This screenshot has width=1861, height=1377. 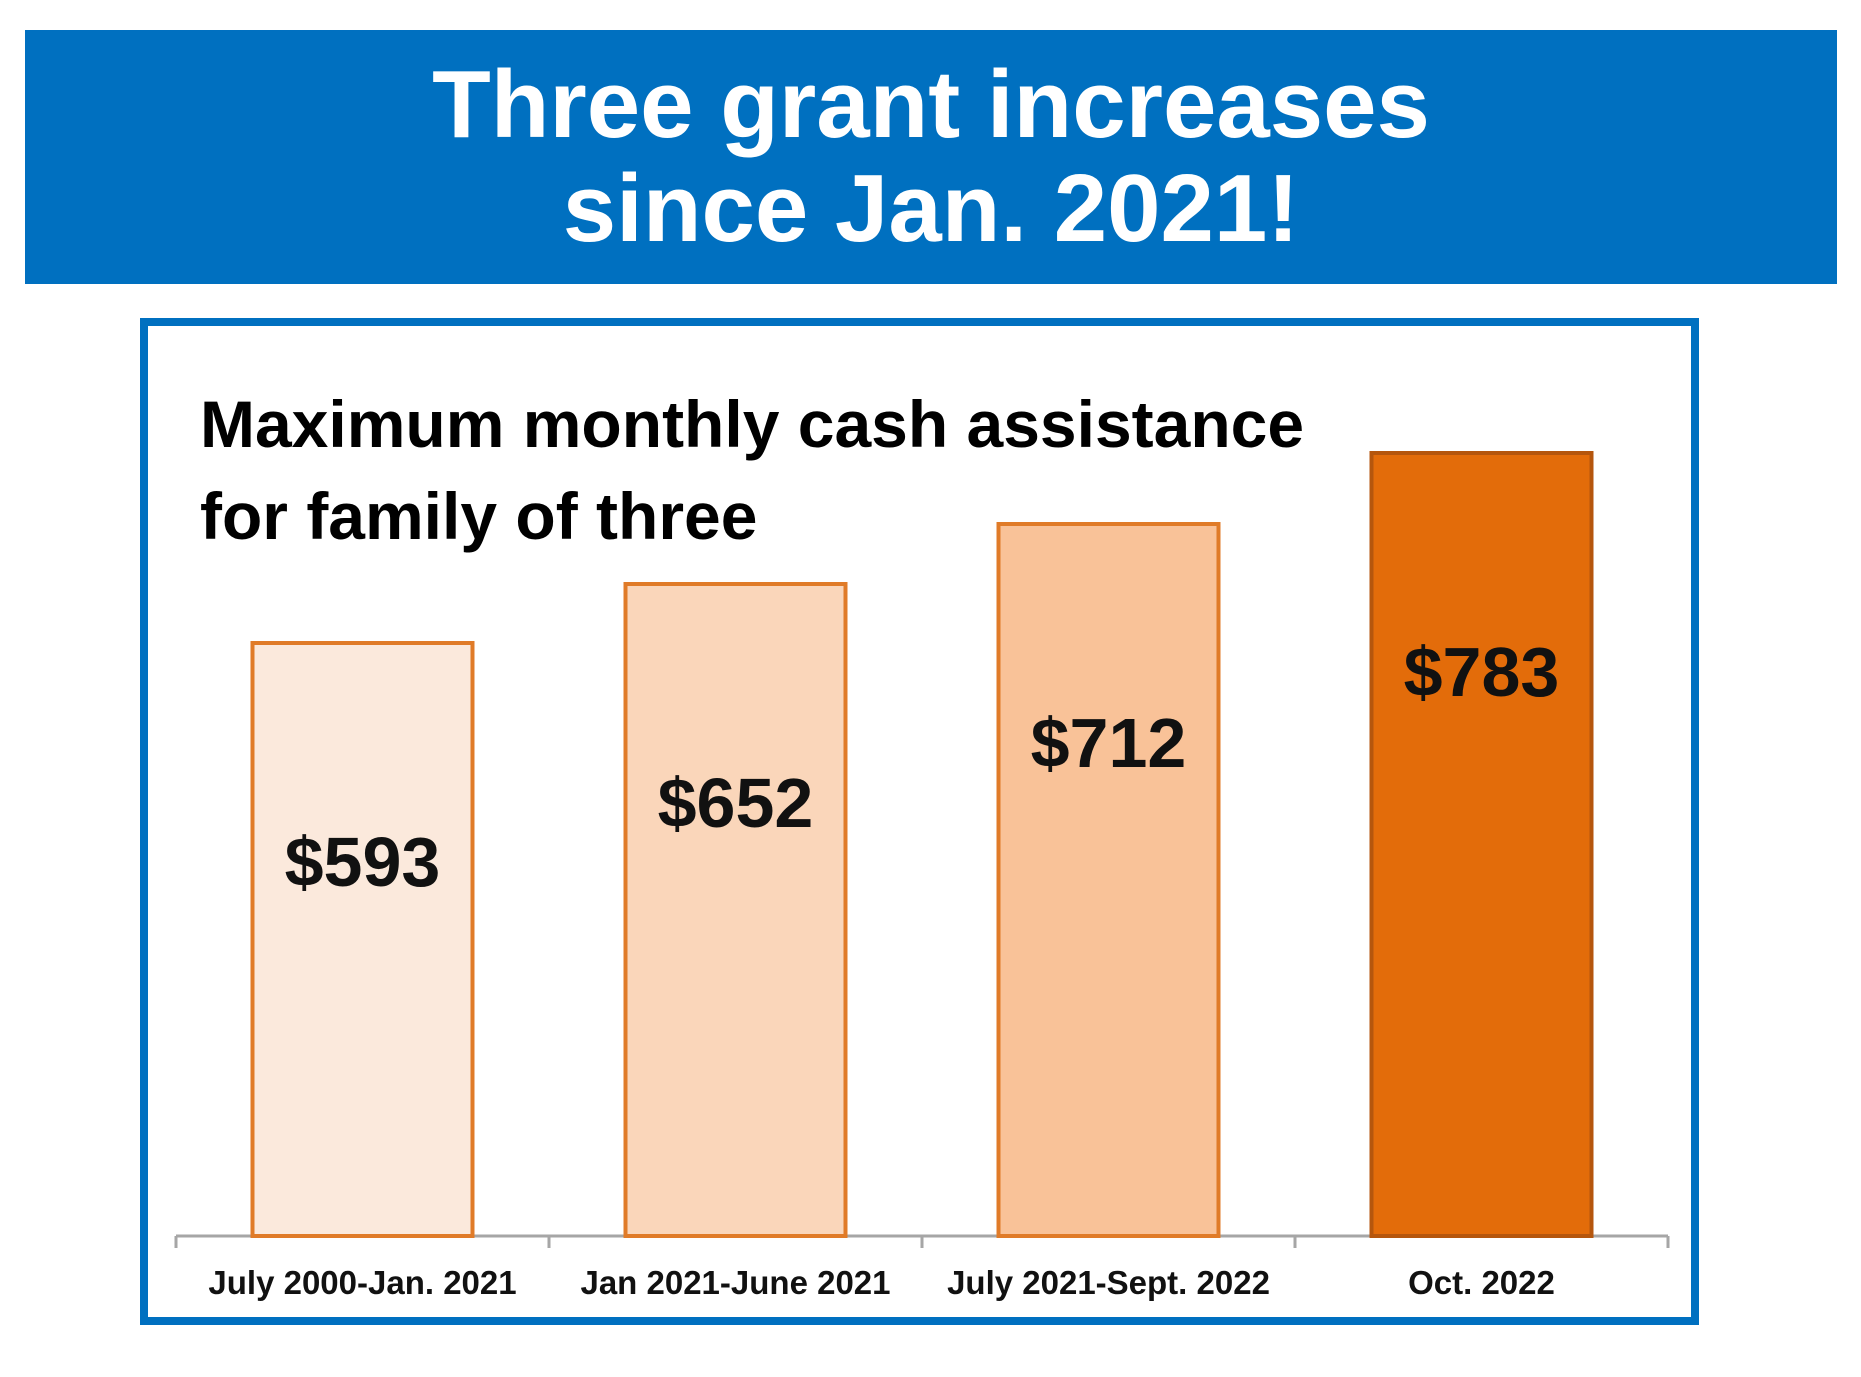 What do you see at coordinates (736, 803) in the screenshot?
I see `data-label-2: $652` at bounding box center [736, 803].